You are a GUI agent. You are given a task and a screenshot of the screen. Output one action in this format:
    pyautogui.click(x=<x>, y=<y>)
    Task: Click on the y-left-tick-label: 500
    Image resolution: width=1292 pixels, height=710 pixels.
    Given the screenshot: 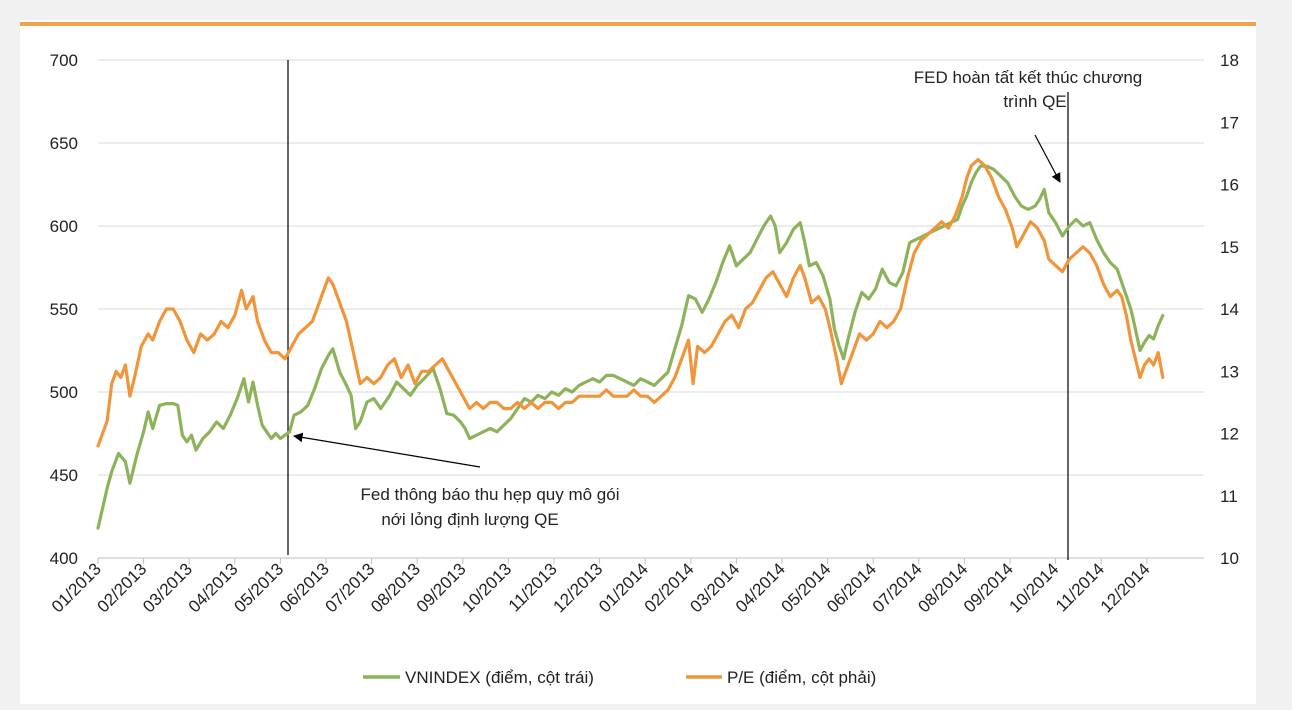 What is the action you would take?
    pyautogui.click(x=64, y=392)
    